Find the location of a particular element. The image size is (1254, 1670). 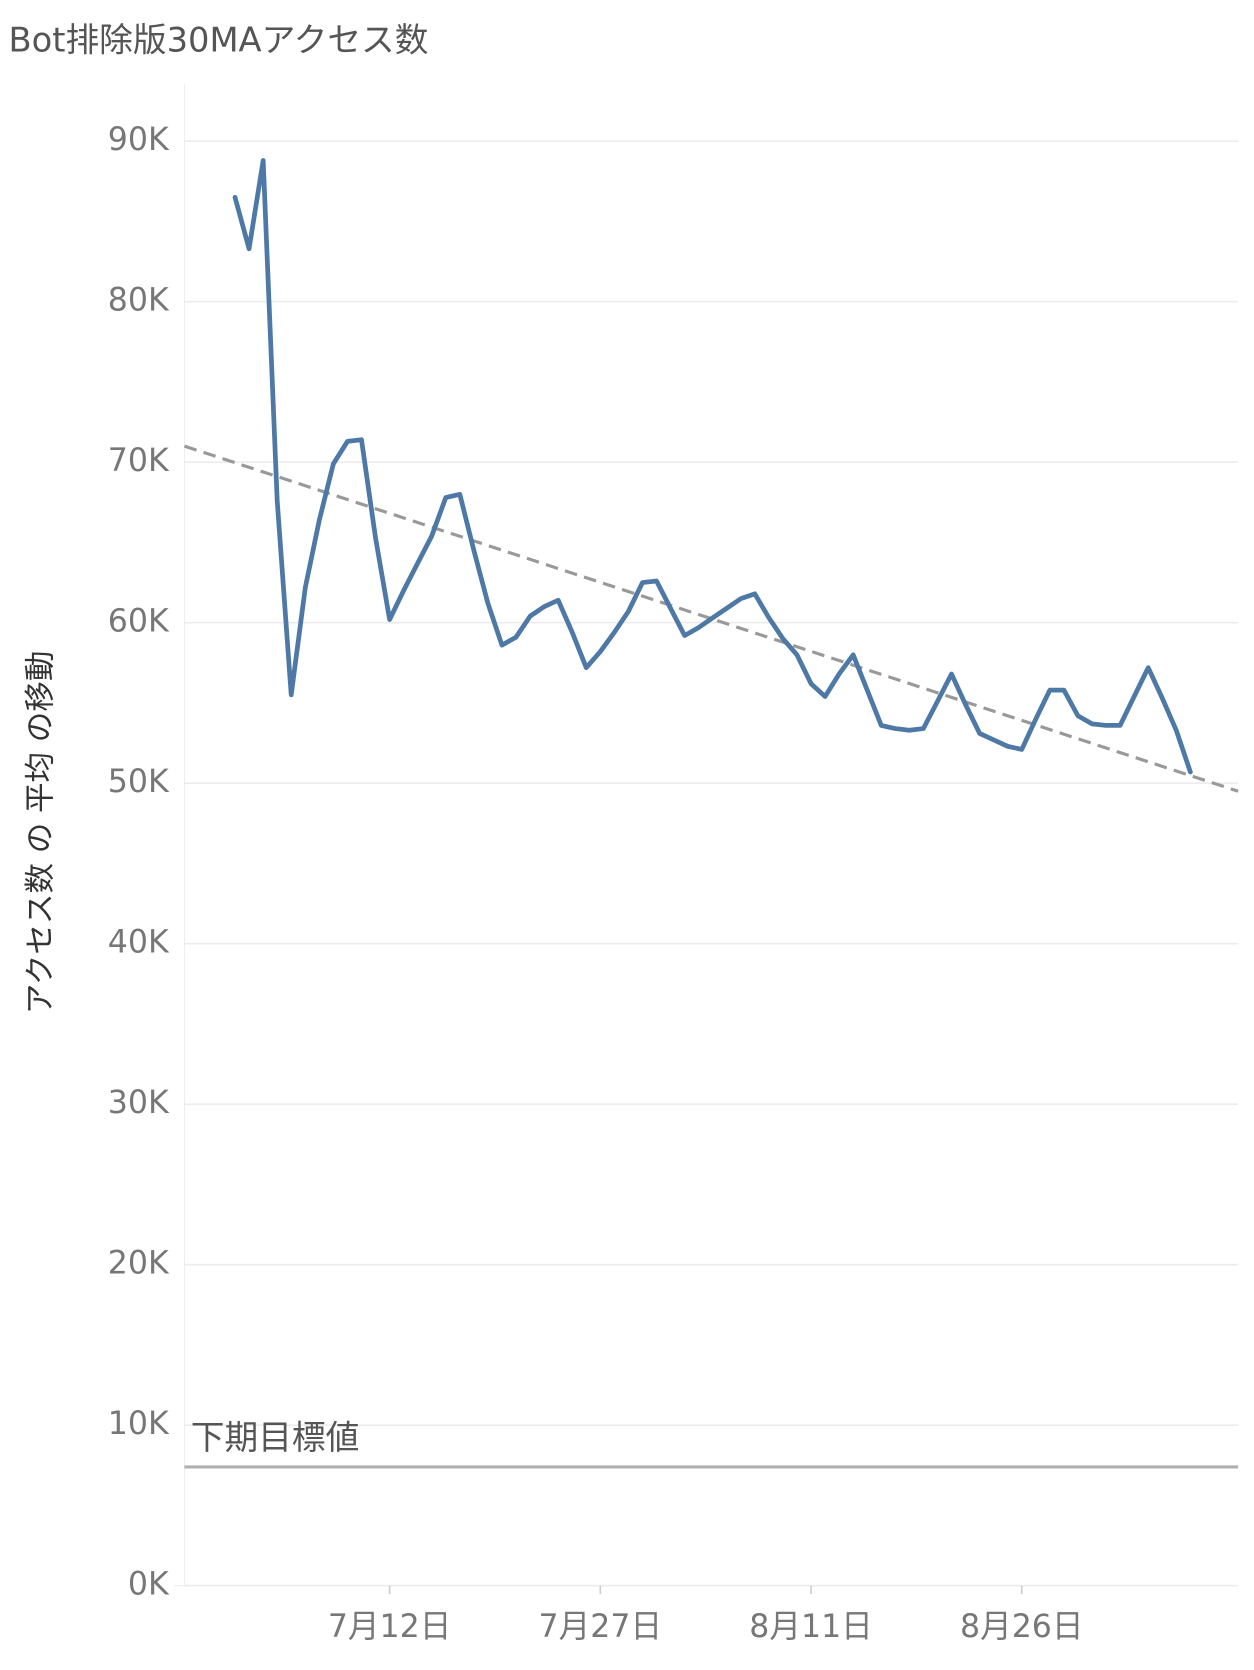

x-tick-label: 7月12日 is located at coordinates (390, 1627).